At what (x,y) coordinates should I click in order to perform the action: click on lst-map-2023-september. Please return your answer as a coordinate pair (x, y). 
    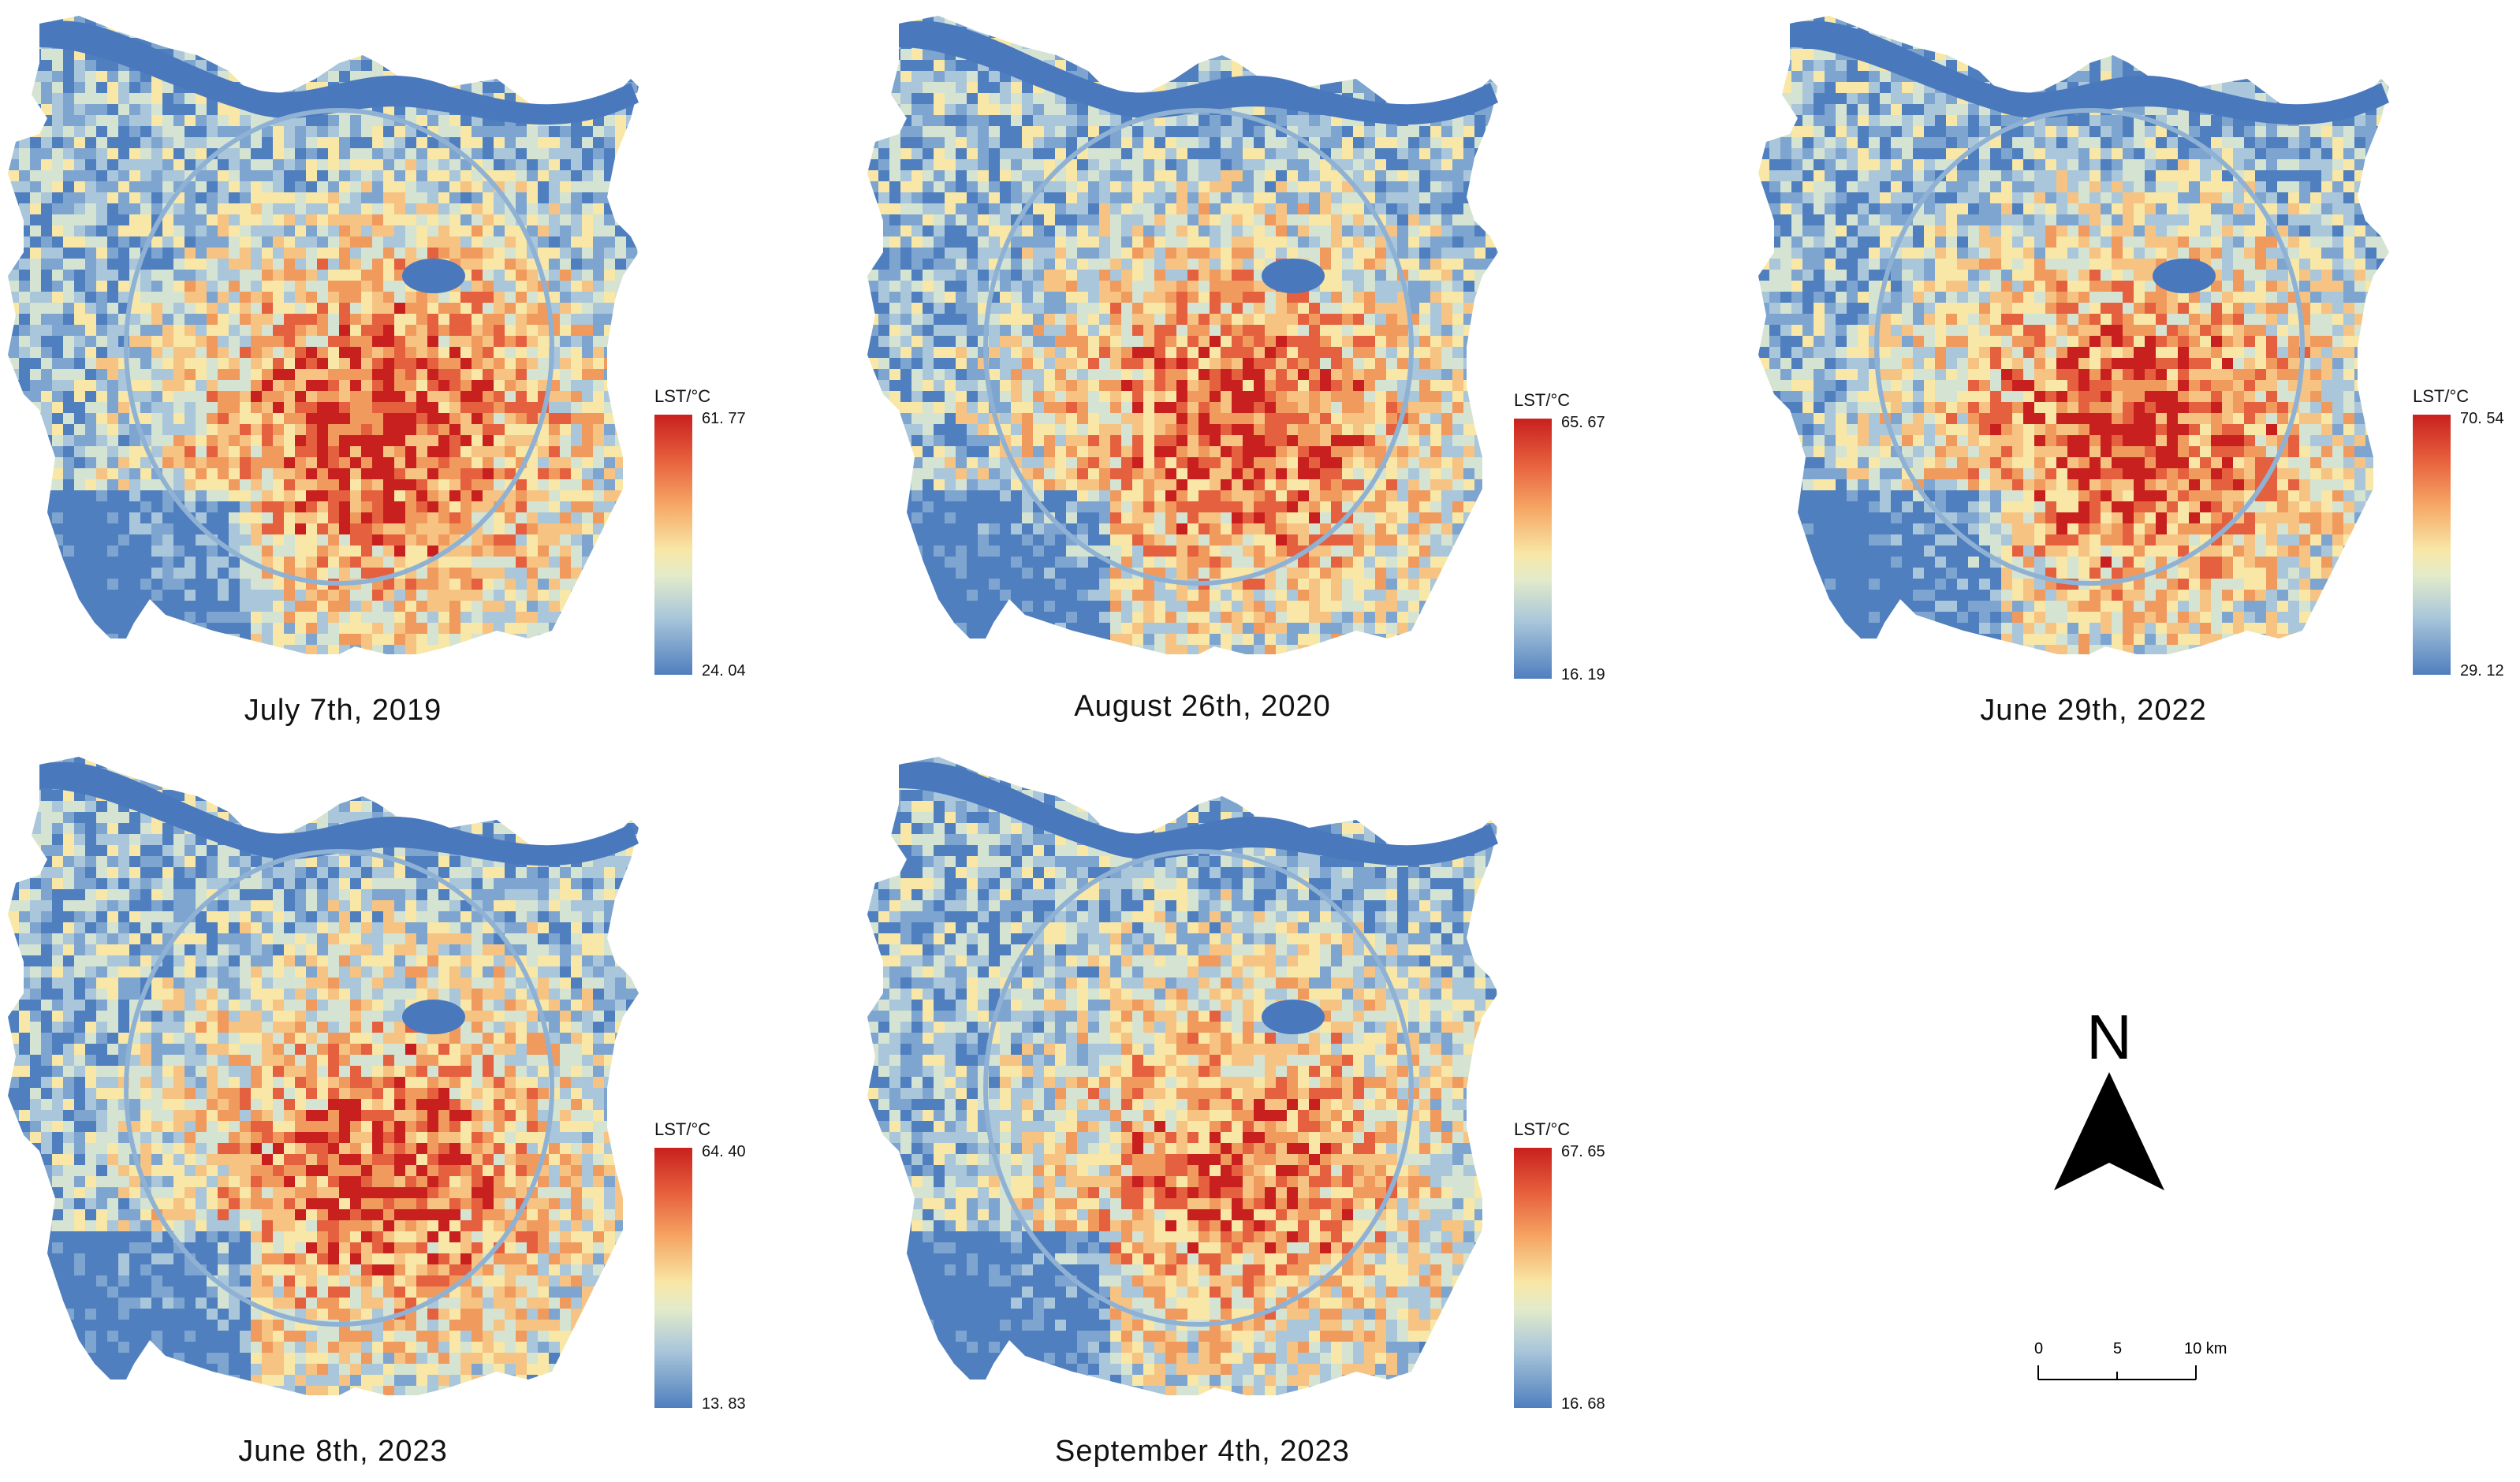
    Looking at the image, I should click on (1190, 1084).